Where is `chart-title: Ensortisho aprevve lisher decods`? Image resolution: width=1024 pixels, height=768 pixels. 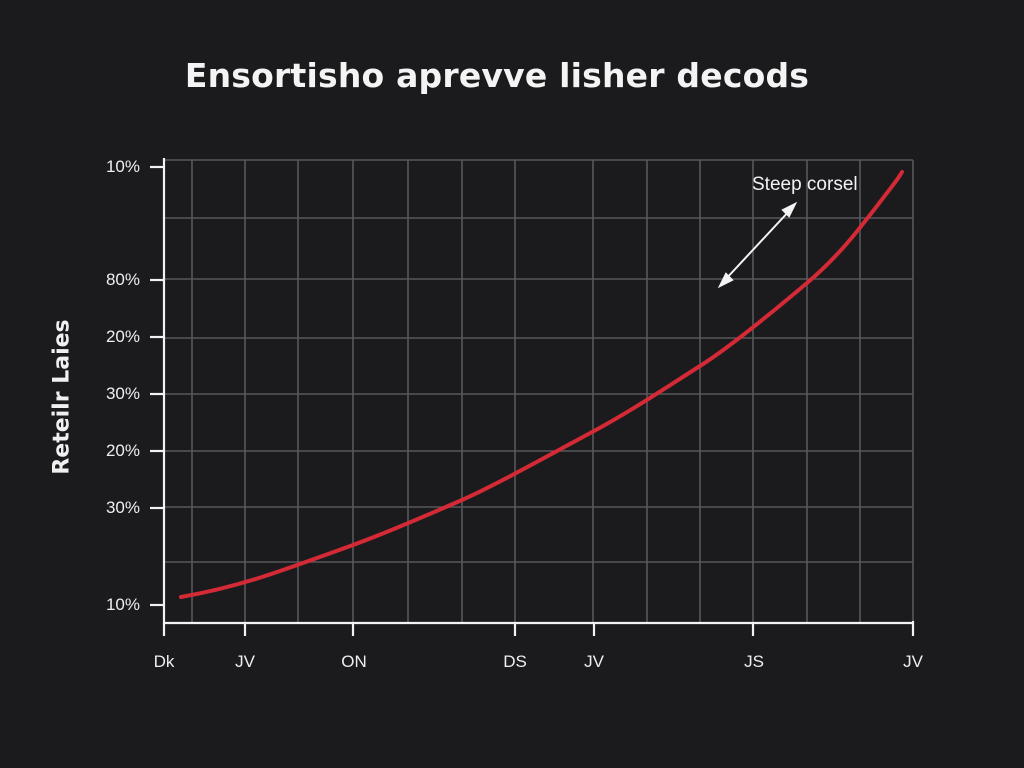 chart-title: Ensortisho aprevve lisher decods is located at coordinates (497, 75).